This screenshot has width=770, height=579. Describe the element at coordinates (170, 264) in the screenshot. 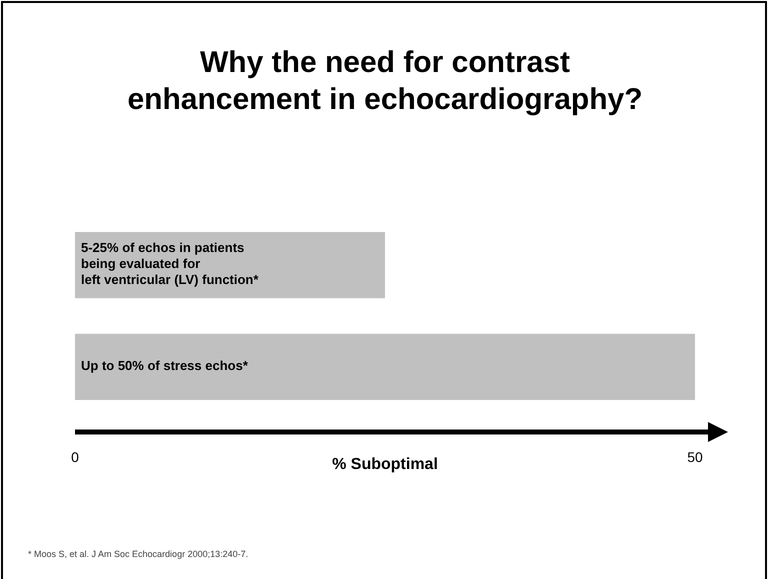

I see `y-tick-label: 5-25% of echos in patients being evaluated for left ventricular (LV) function*` at that location.